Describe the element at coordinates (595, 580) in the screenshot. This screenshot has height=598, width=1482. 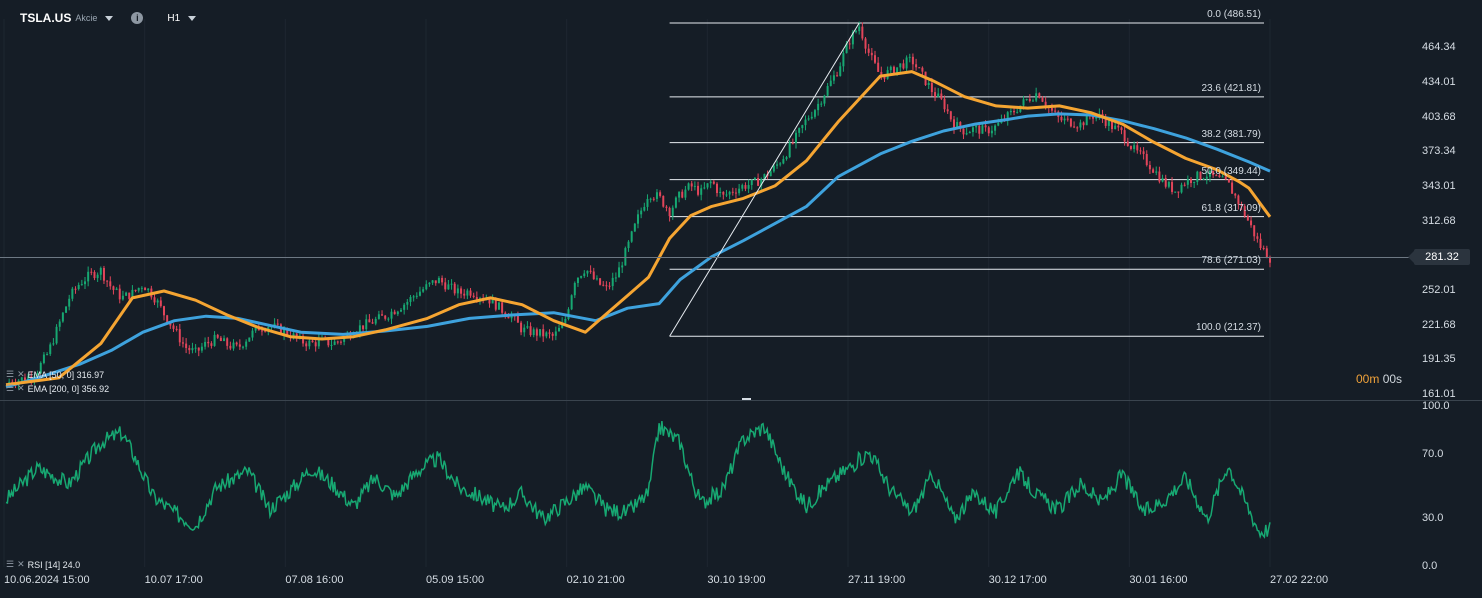
I see `time-tick-label: 02.10 21:00` at that location.